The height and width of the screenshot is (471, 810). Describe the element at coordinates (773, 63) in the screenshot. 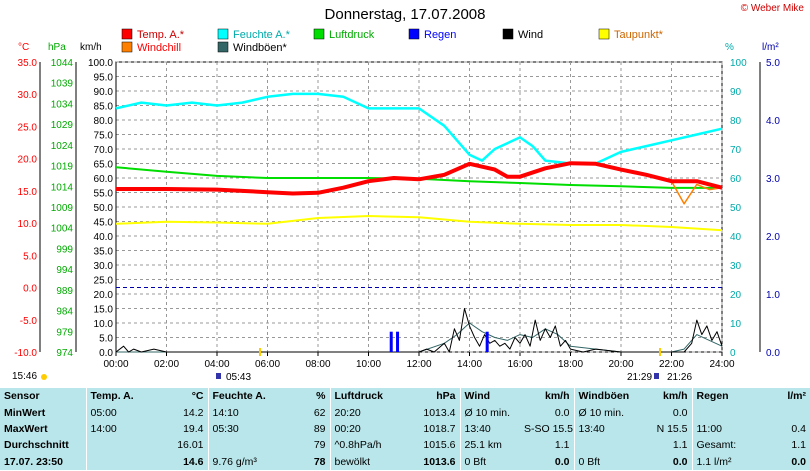

I see `rain-tick-label: 5.0` at that location.